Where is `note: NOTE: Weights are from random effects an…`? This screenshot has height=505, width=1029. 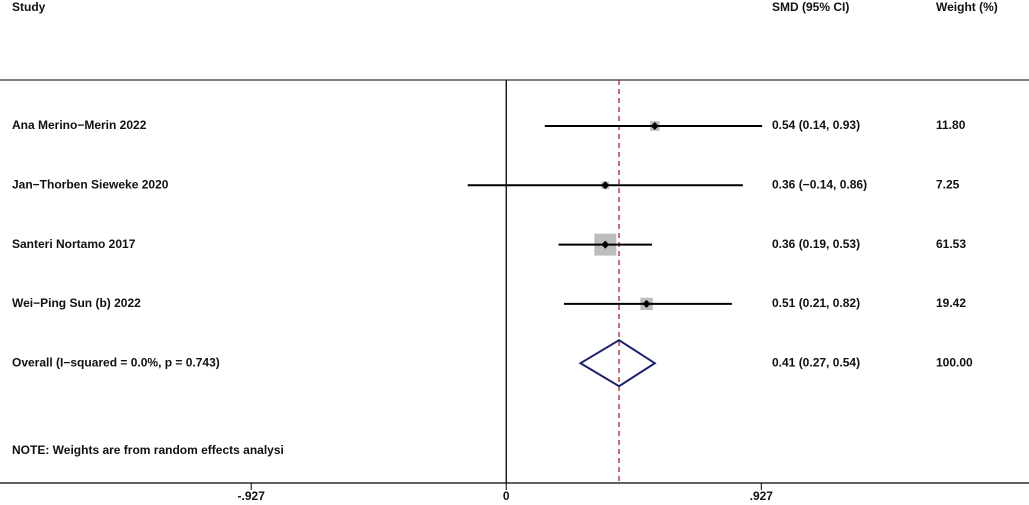 note: NOTE: Weights are from random effects an… is located at coordinates (148, 450).